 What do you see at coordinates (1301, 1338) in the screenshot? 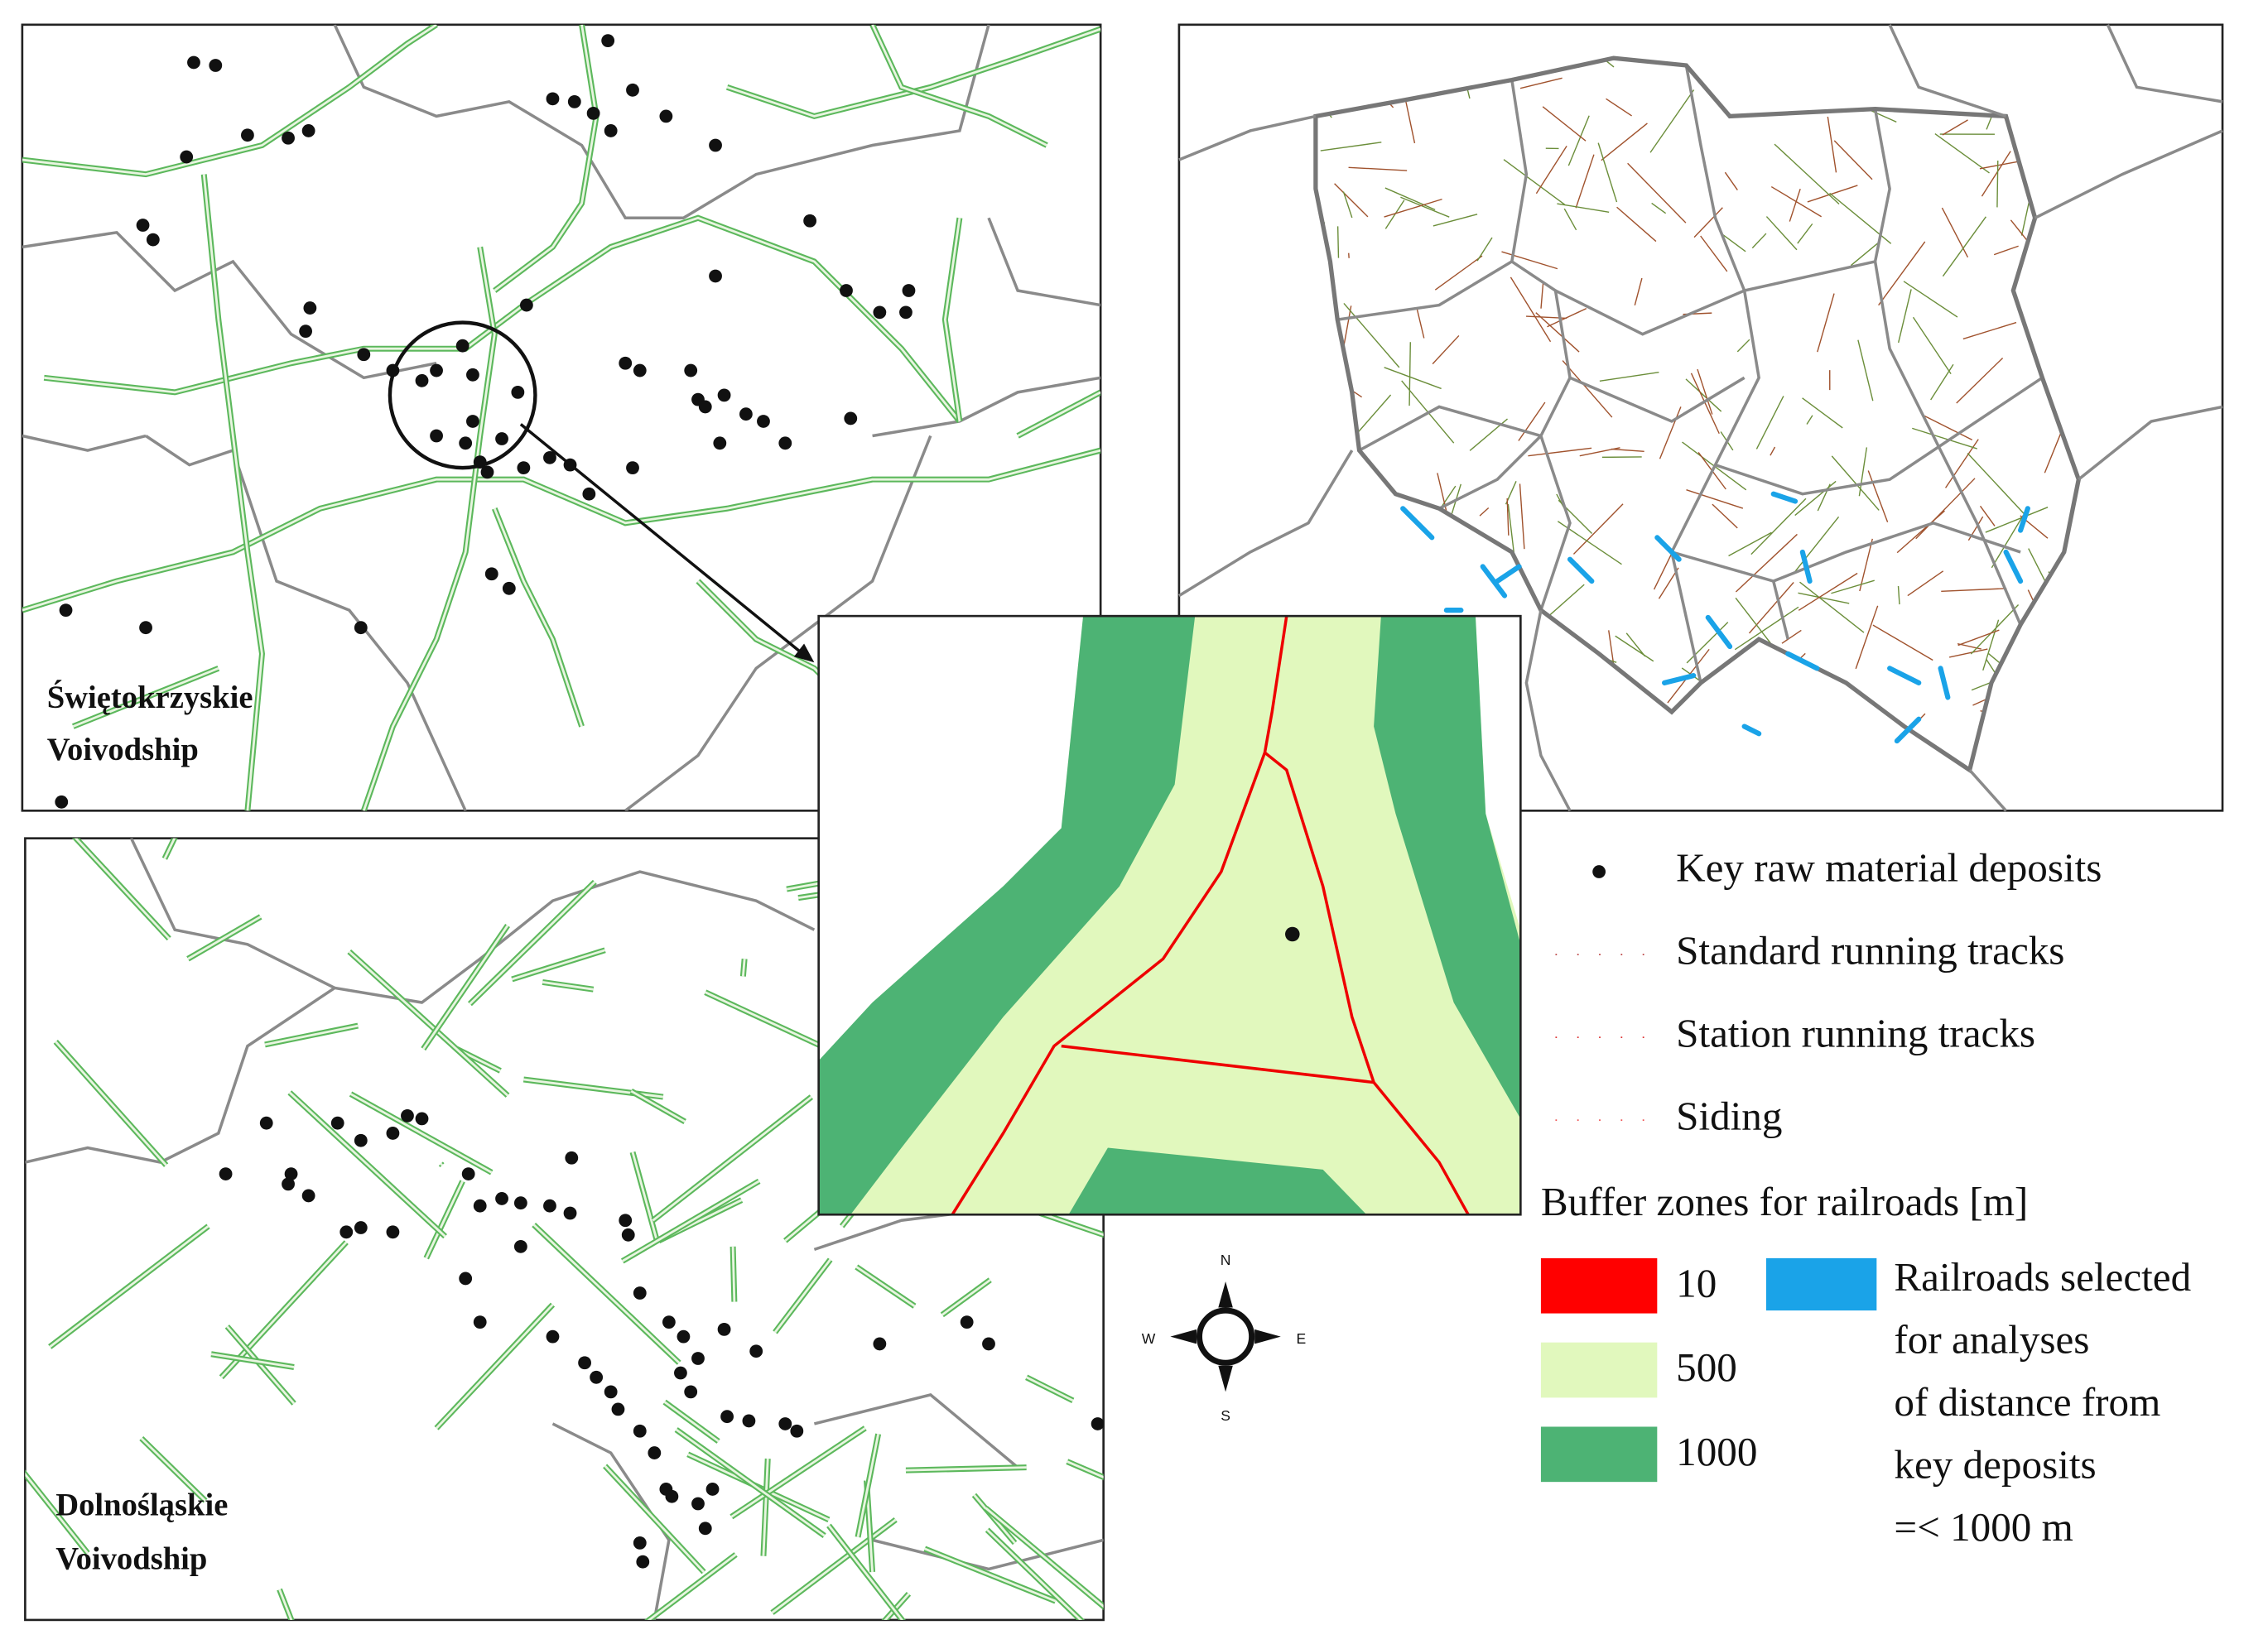
I see `compass-letter: E` at bounding box center [1301, 1338].